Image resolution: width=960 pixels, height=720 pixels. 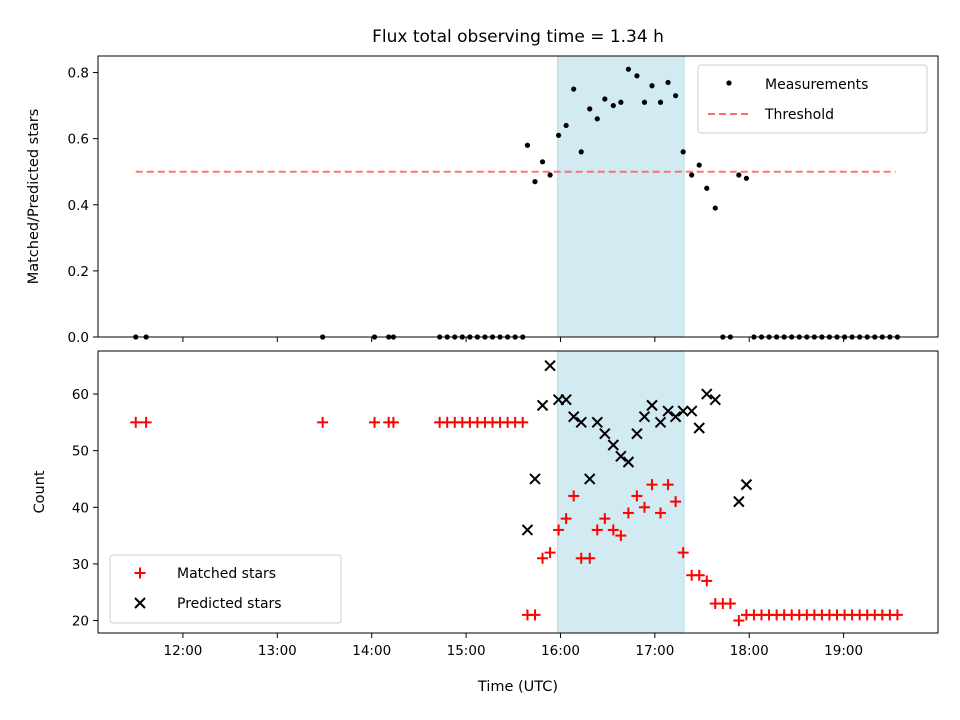 What do you see at coordinates (80, 452) in the screenshot?
I see `bottom-y-tick-label: 50` at bounding box center [80, 452].